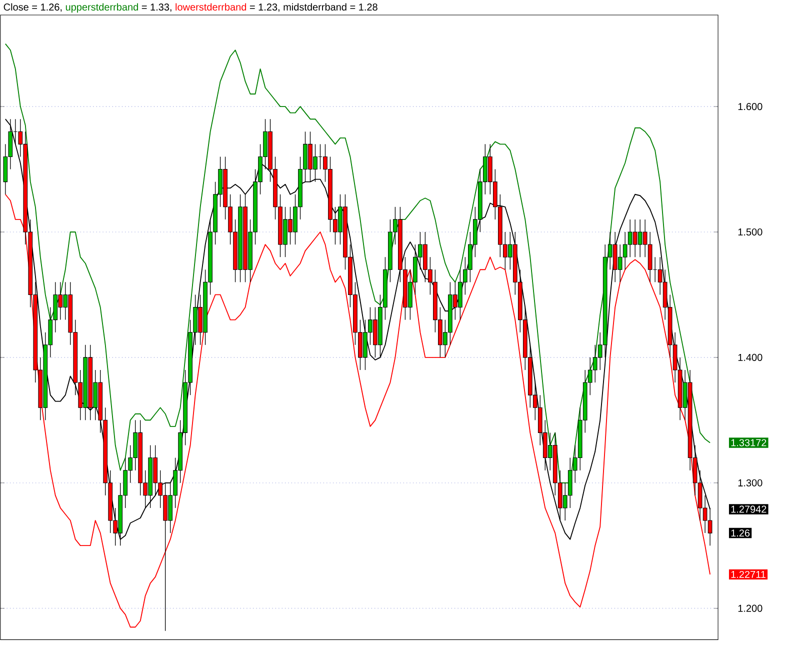 This screenshot has width=800, height=671. What do you see at coordinates (740, 533) in the screenshot?
I see `text: 1.26` at bounding box center [740, 533].